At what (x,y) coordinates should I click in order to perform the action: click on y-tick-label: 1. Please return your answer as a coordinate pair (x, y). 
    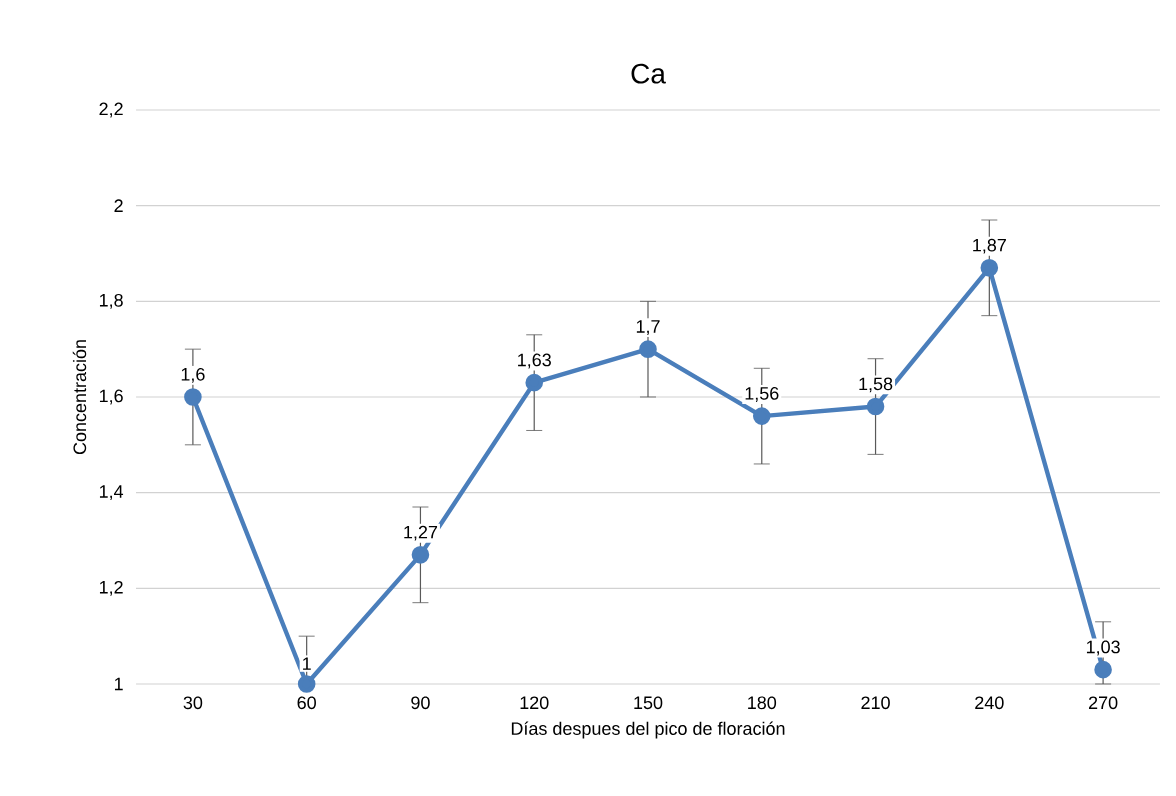
    Looking at the image, I should click on (118, 684).